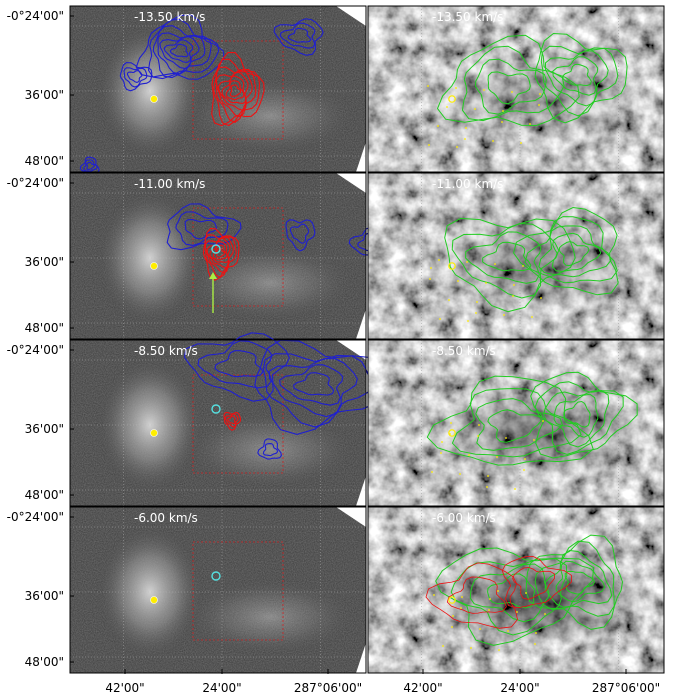 The image size is (700, 700). What do you see at coordinates (467, 184) in the screenshot?
I see `velocity-label: -11.00 km/s` at bounding box center [467, 184].